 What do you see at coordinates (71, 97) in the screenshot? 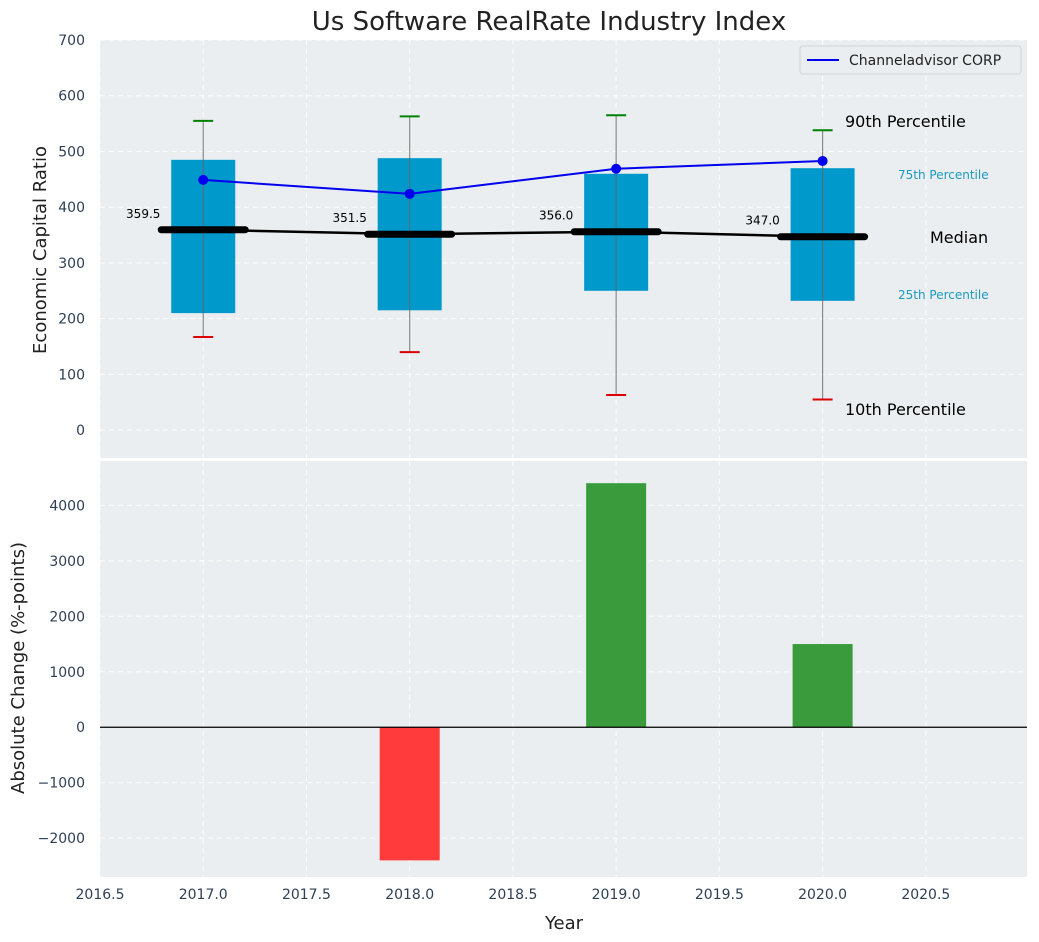
I see `top-y-tick-label: 600` at bounding box center [71, 97].